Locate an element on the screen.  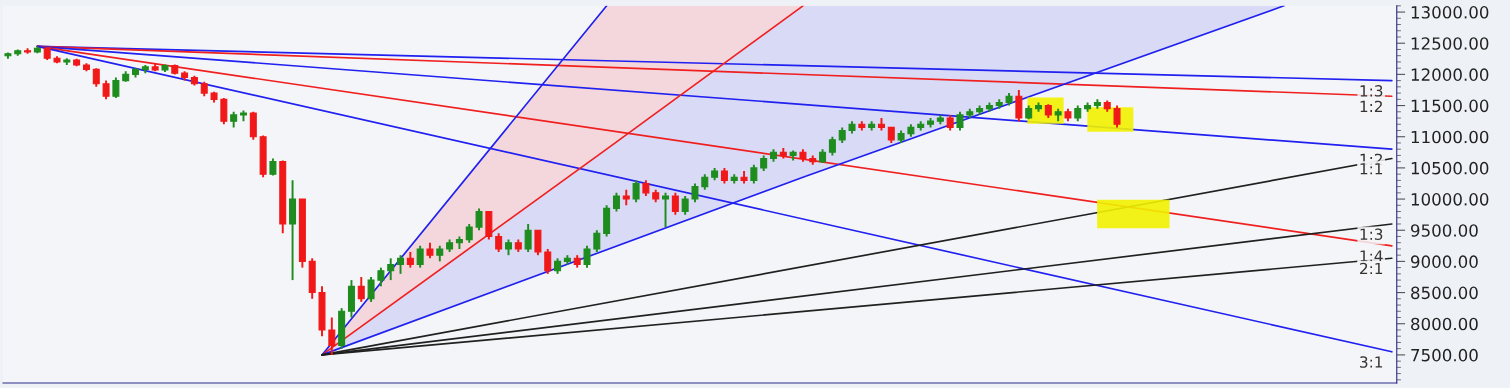
y-tick-label: 10000.00 is located at coordinates (1450, 199).